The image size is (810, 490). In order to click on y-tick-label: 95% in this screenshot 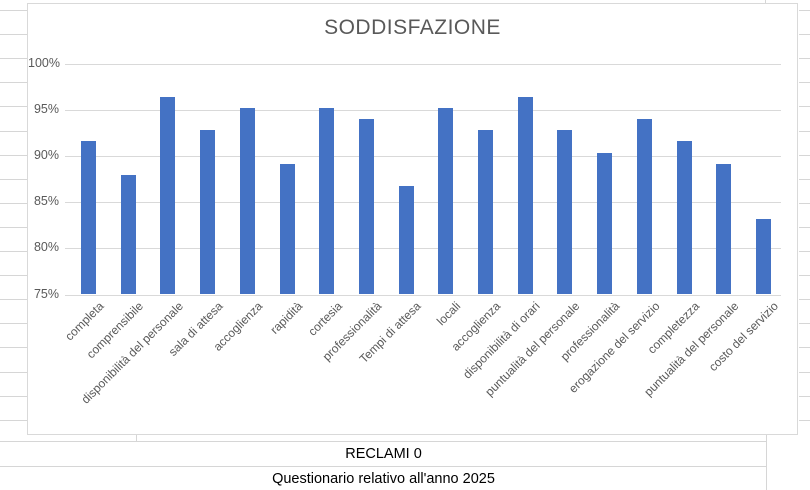, I will do `click(46, 109)`.